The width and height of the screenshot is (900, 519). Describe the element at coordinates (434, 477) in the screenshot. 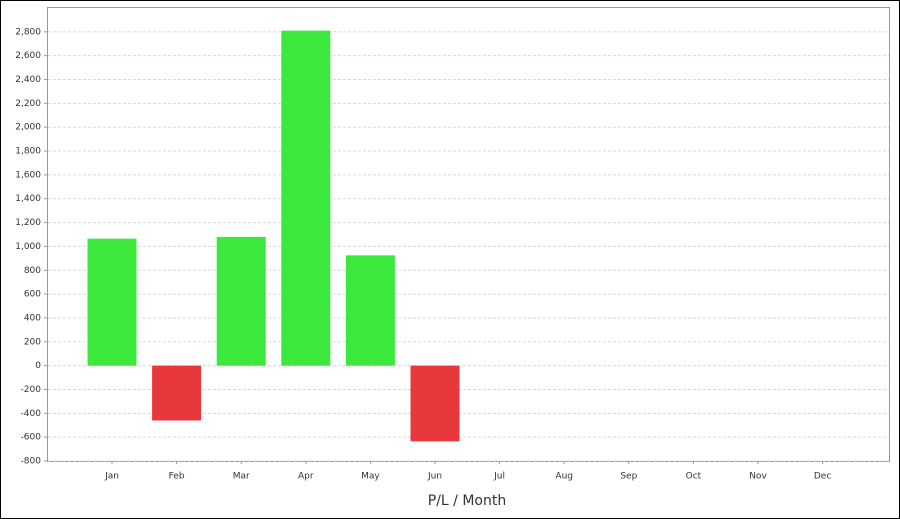

I see `x-tick-label: Jun` at that location.